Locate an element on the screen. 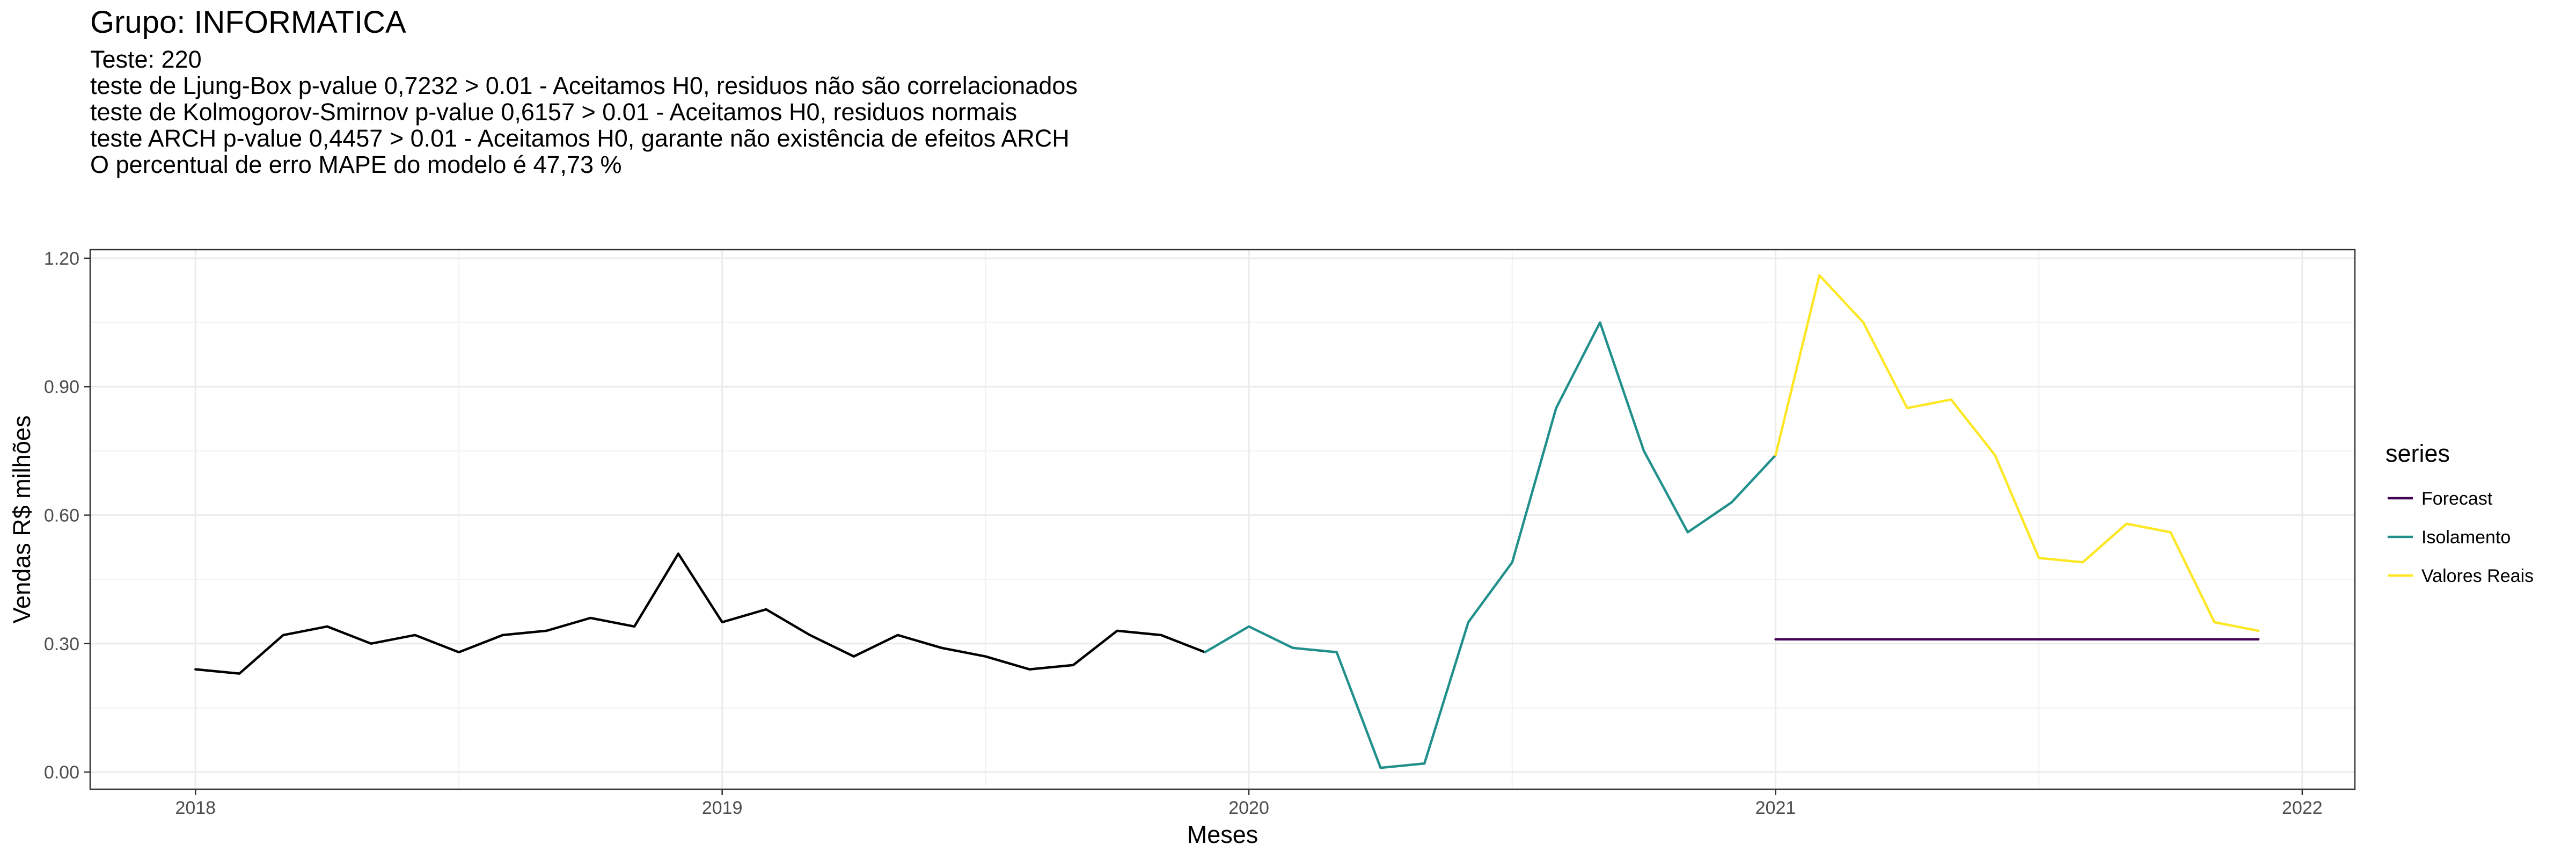  x-tick-label: 2022 is located at coordinates (2302, 808).